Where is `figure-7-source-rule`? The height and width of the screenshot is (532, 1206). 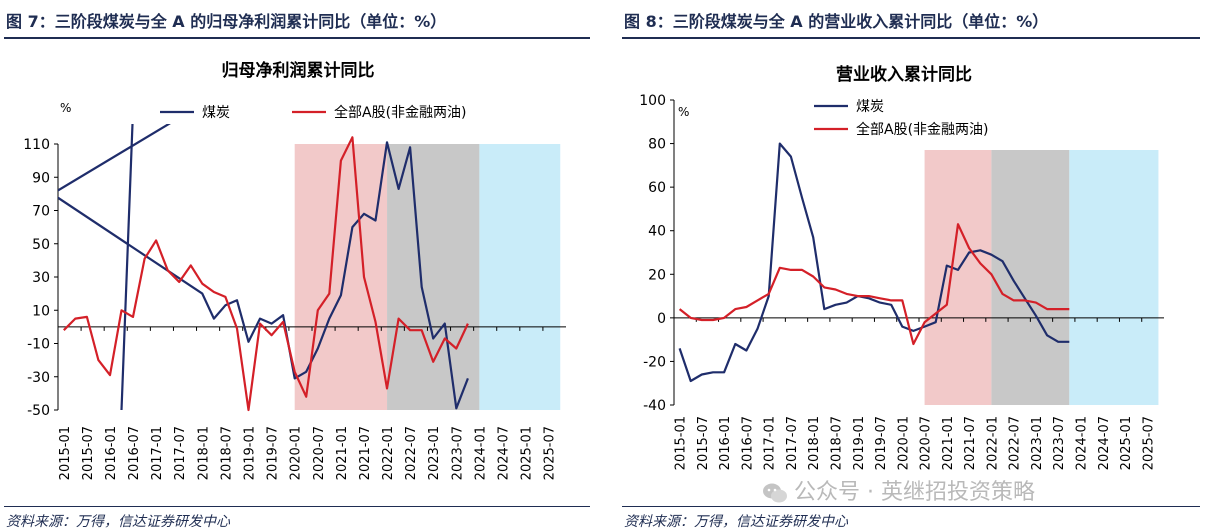
figure-7-source-rule is located at coordinates (297, 506).